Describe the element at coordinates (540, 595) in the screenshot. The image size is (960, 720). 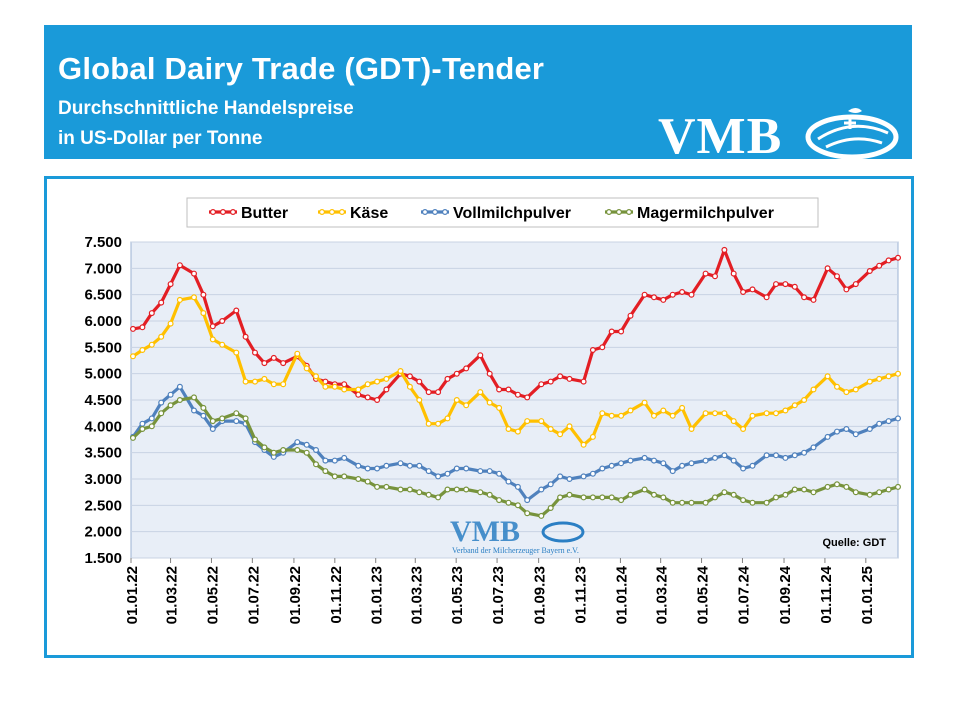
I see `x-tick-label: 01.09.23` at that location.